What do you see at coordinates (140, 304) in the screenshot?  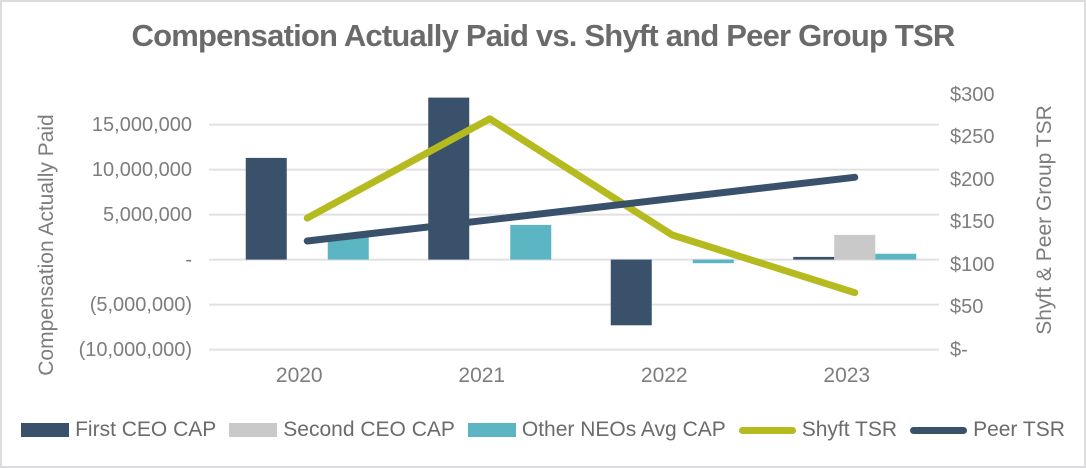 I see `left-axis-tick-label: (5,000,000)` at bounding box center [140, 304].